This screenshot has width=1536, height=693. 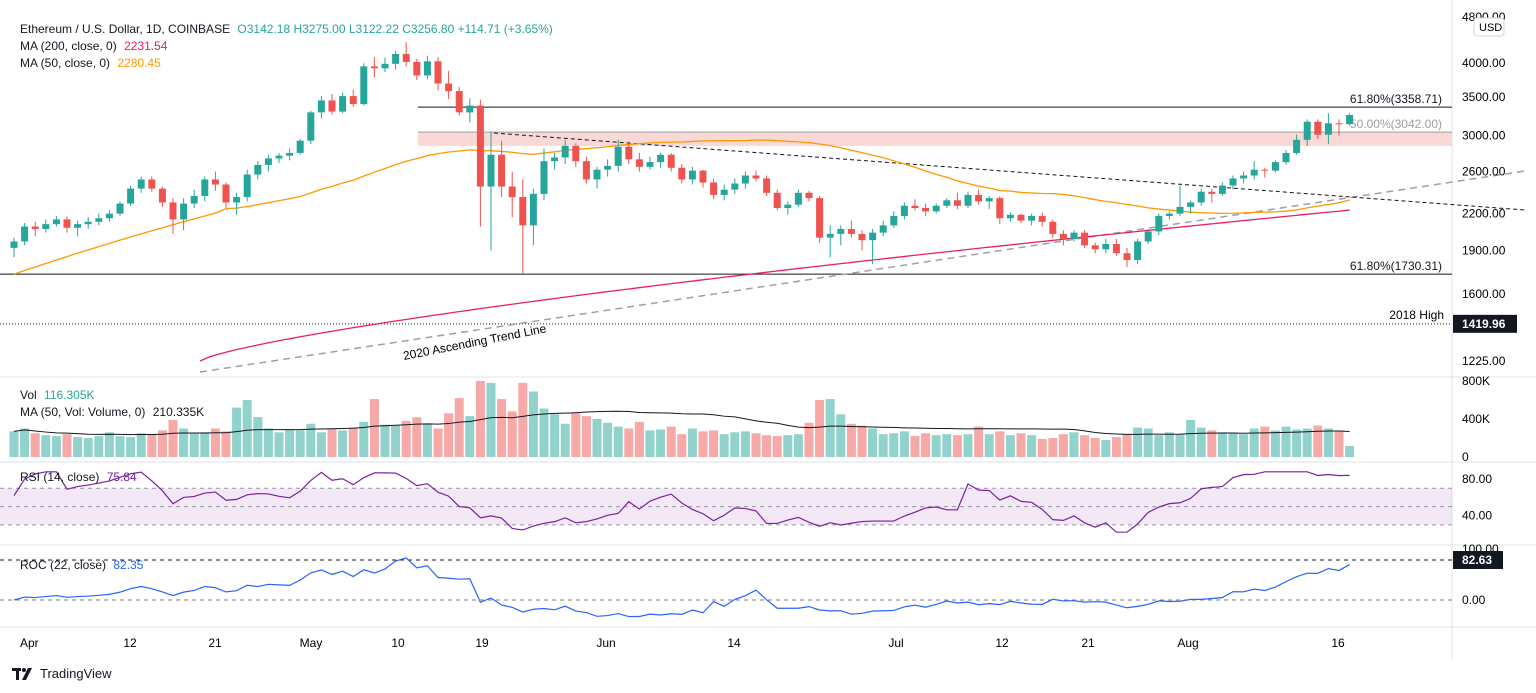 What do you see at coordinates (130, 643) in the screenshot?
I see `x-tick-label: 12` at bounding box center [130, 643].